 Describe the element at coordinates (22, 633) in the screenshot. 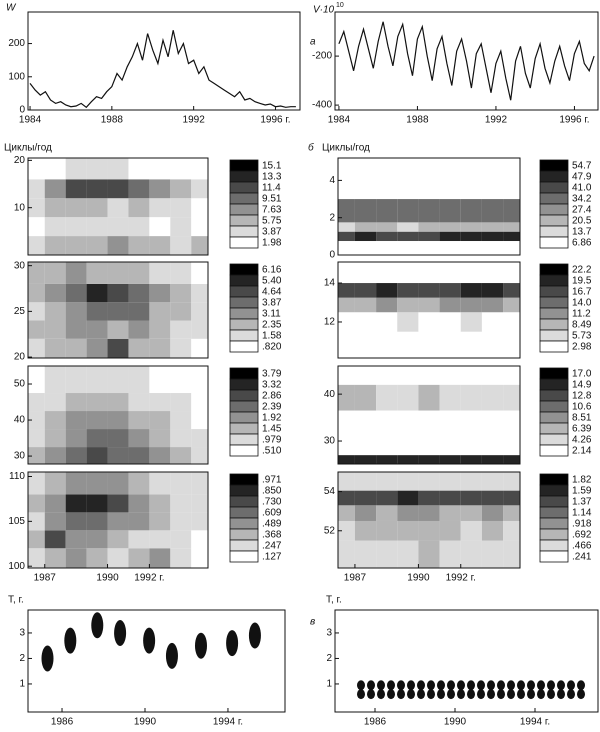

I see `y-tick-label: 3` at that location.